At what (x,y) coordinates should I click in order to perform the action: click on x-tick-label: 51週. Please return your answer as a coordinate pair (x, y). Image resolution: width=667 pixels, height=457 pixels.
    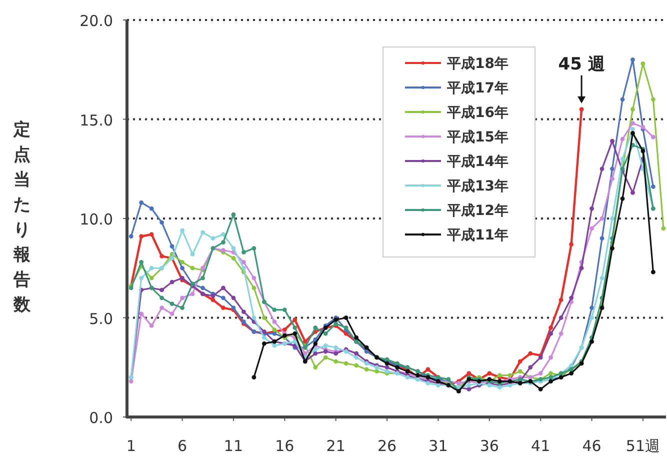
    Looking at the image, I should click on (643, 446).